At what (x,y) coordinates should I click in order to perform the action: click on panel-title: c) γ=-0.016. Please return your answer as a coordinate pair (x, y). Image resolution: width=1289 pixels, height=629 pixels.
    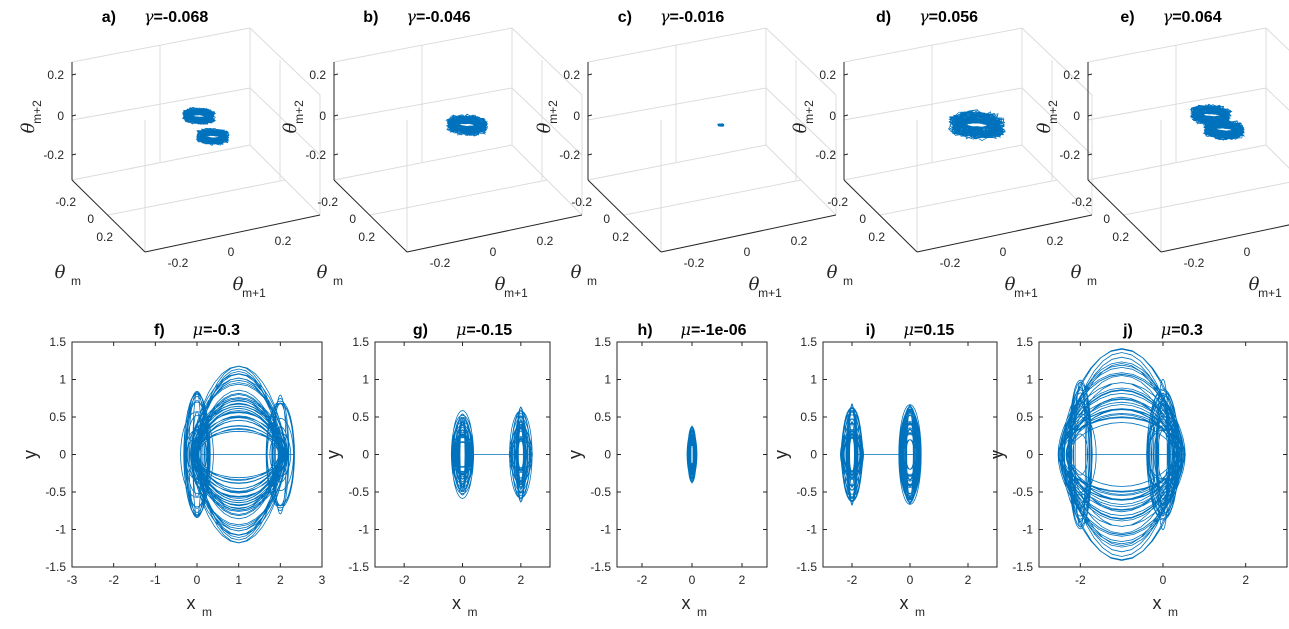
    Looking at the image, I should click on (671, 16).